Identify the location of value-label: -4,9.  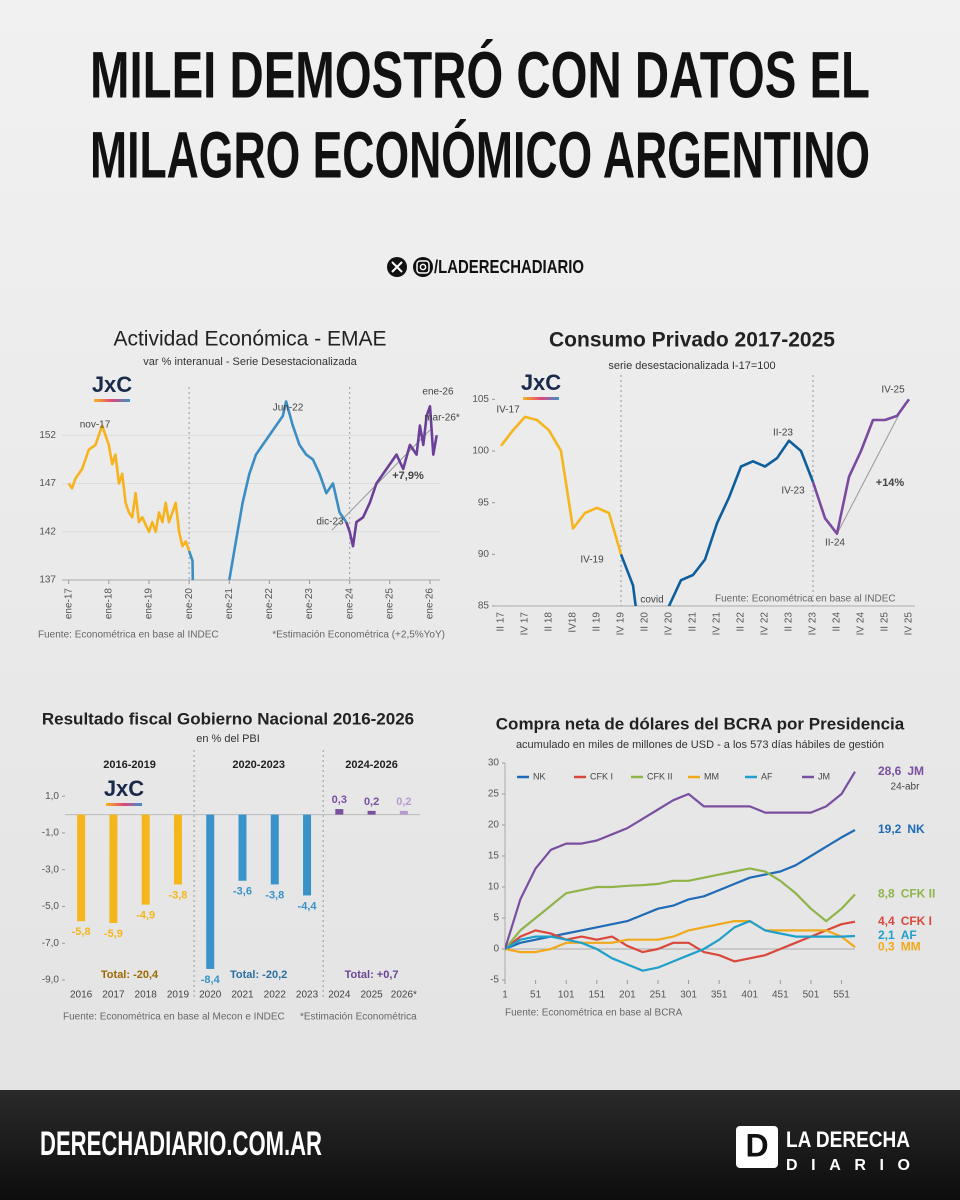
(145, 916).